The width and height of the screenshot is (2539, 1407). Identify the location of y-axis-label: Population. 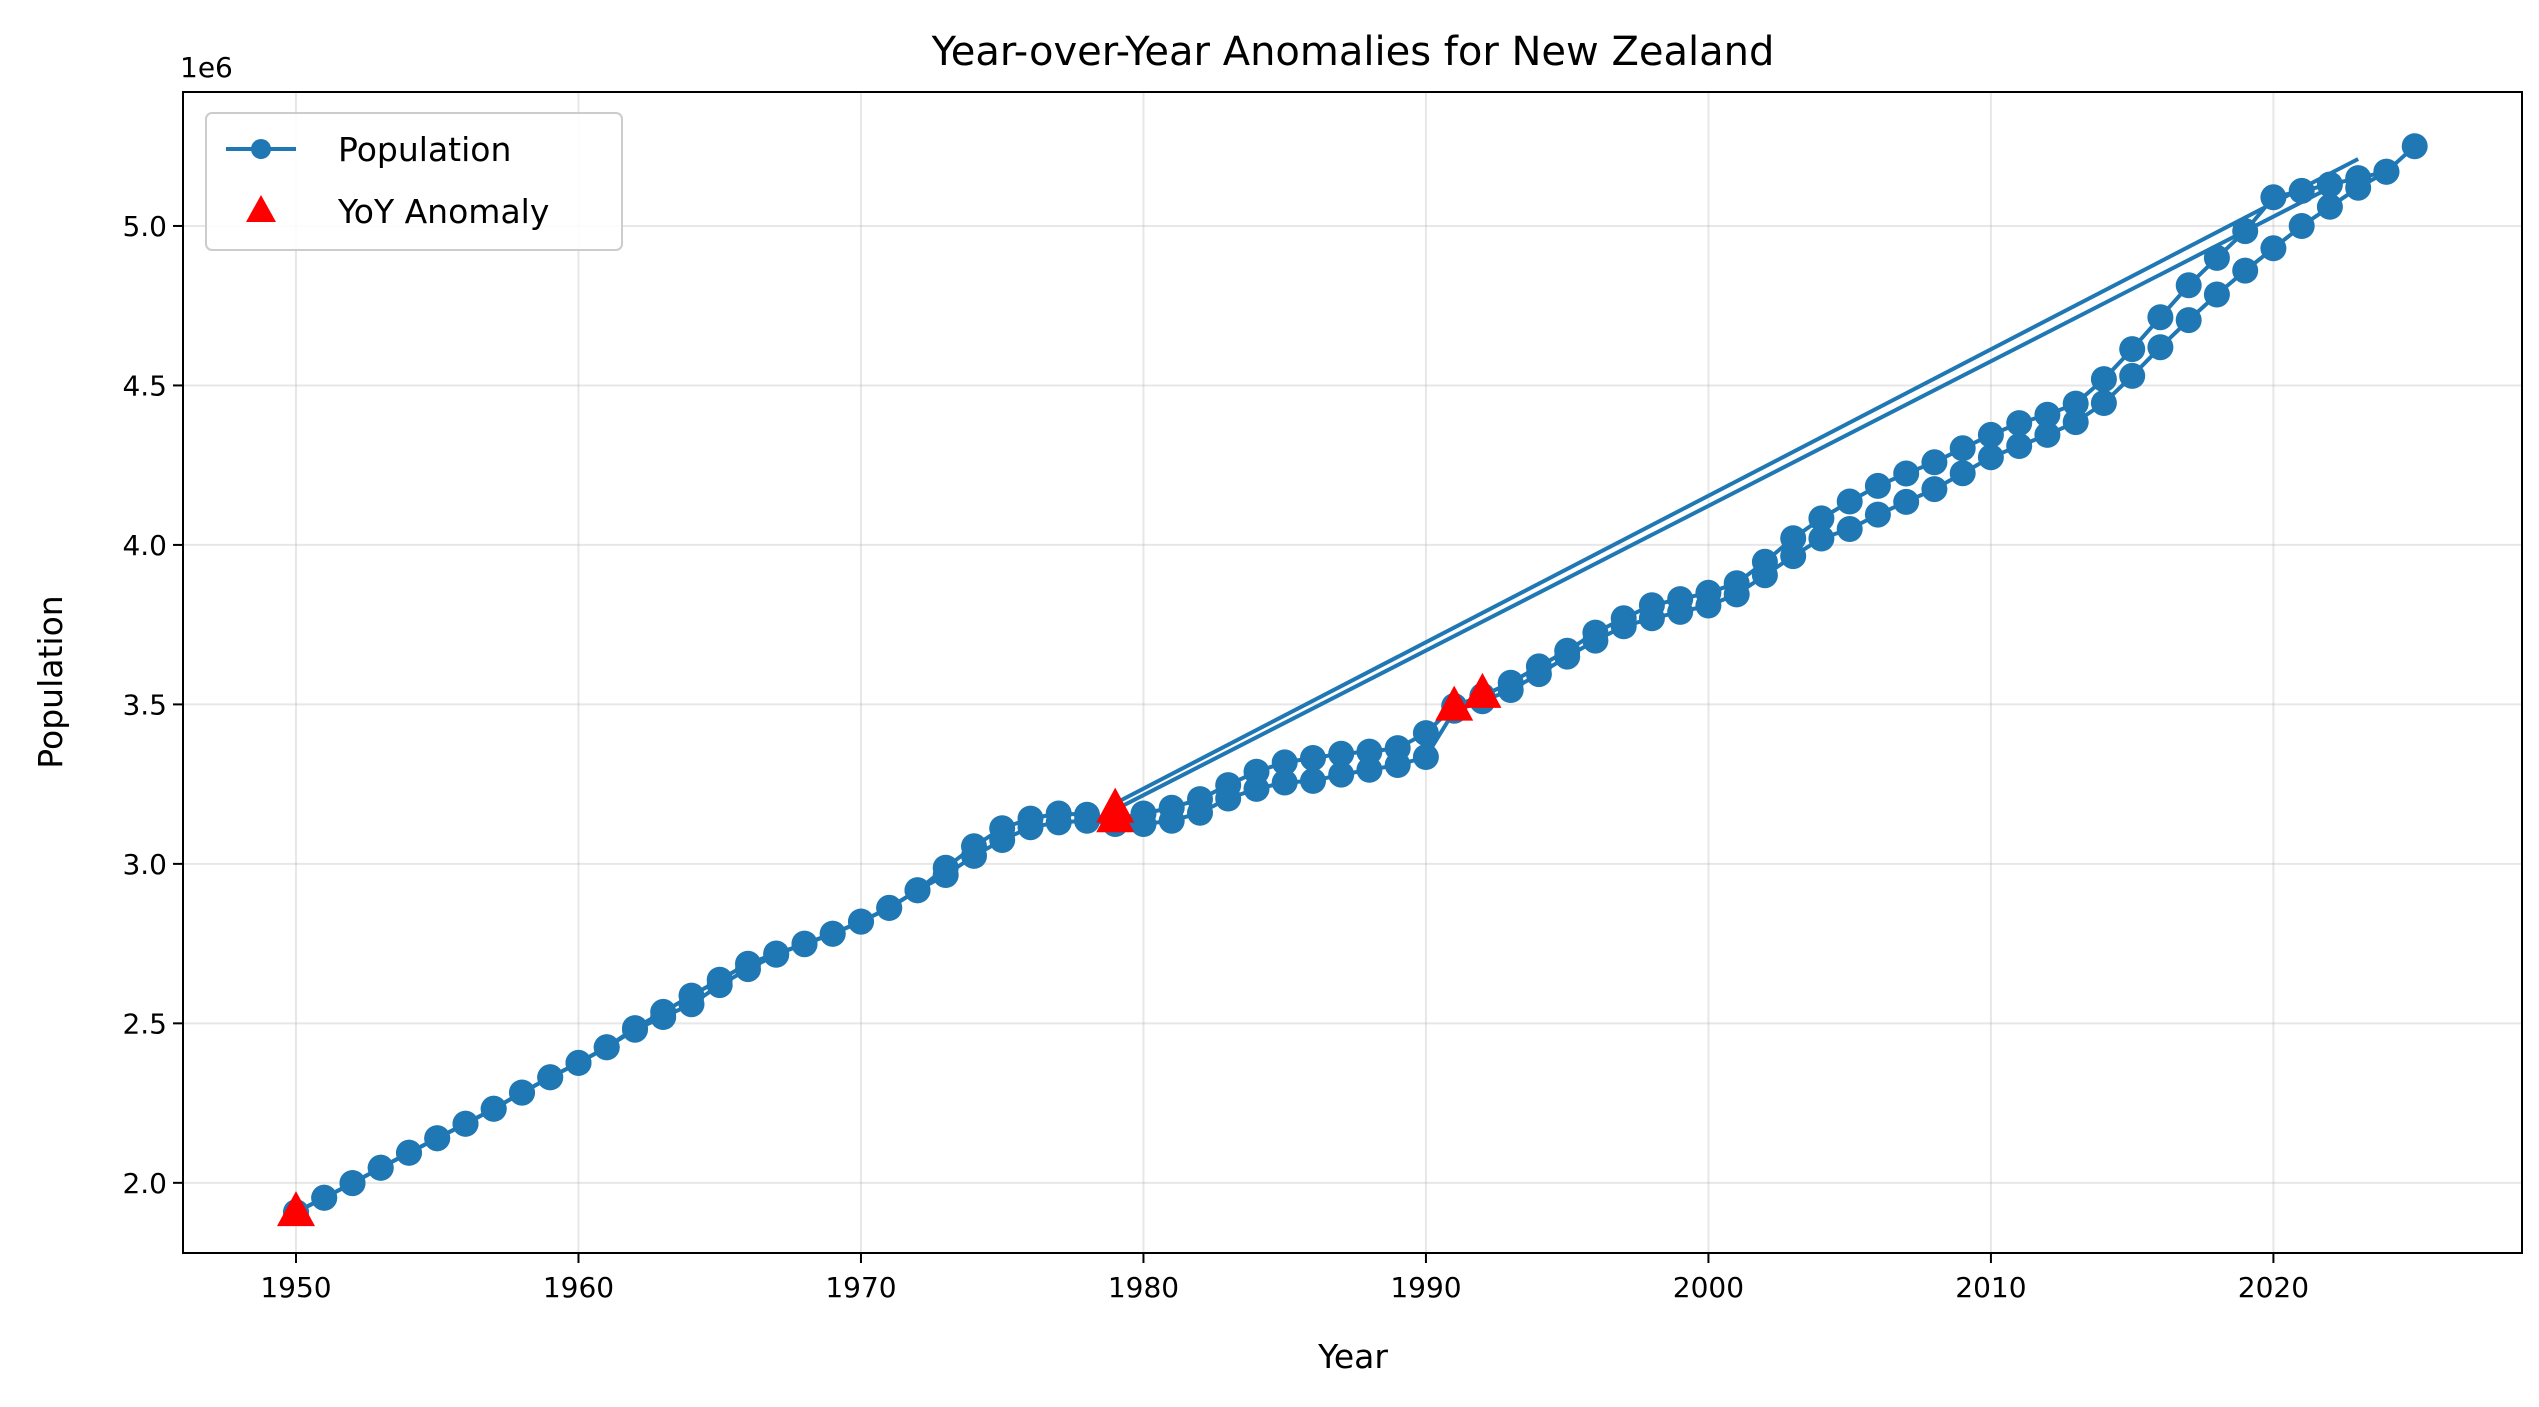
(50, 681).